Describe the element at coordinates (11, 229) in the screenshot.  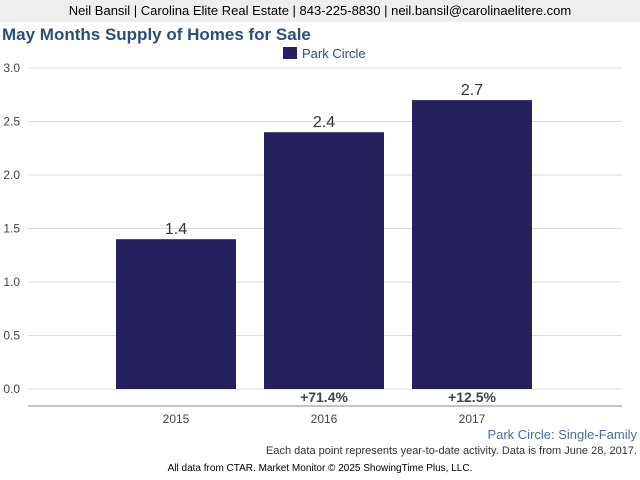
I see `y-tick-label-3: 1.5` at that location.